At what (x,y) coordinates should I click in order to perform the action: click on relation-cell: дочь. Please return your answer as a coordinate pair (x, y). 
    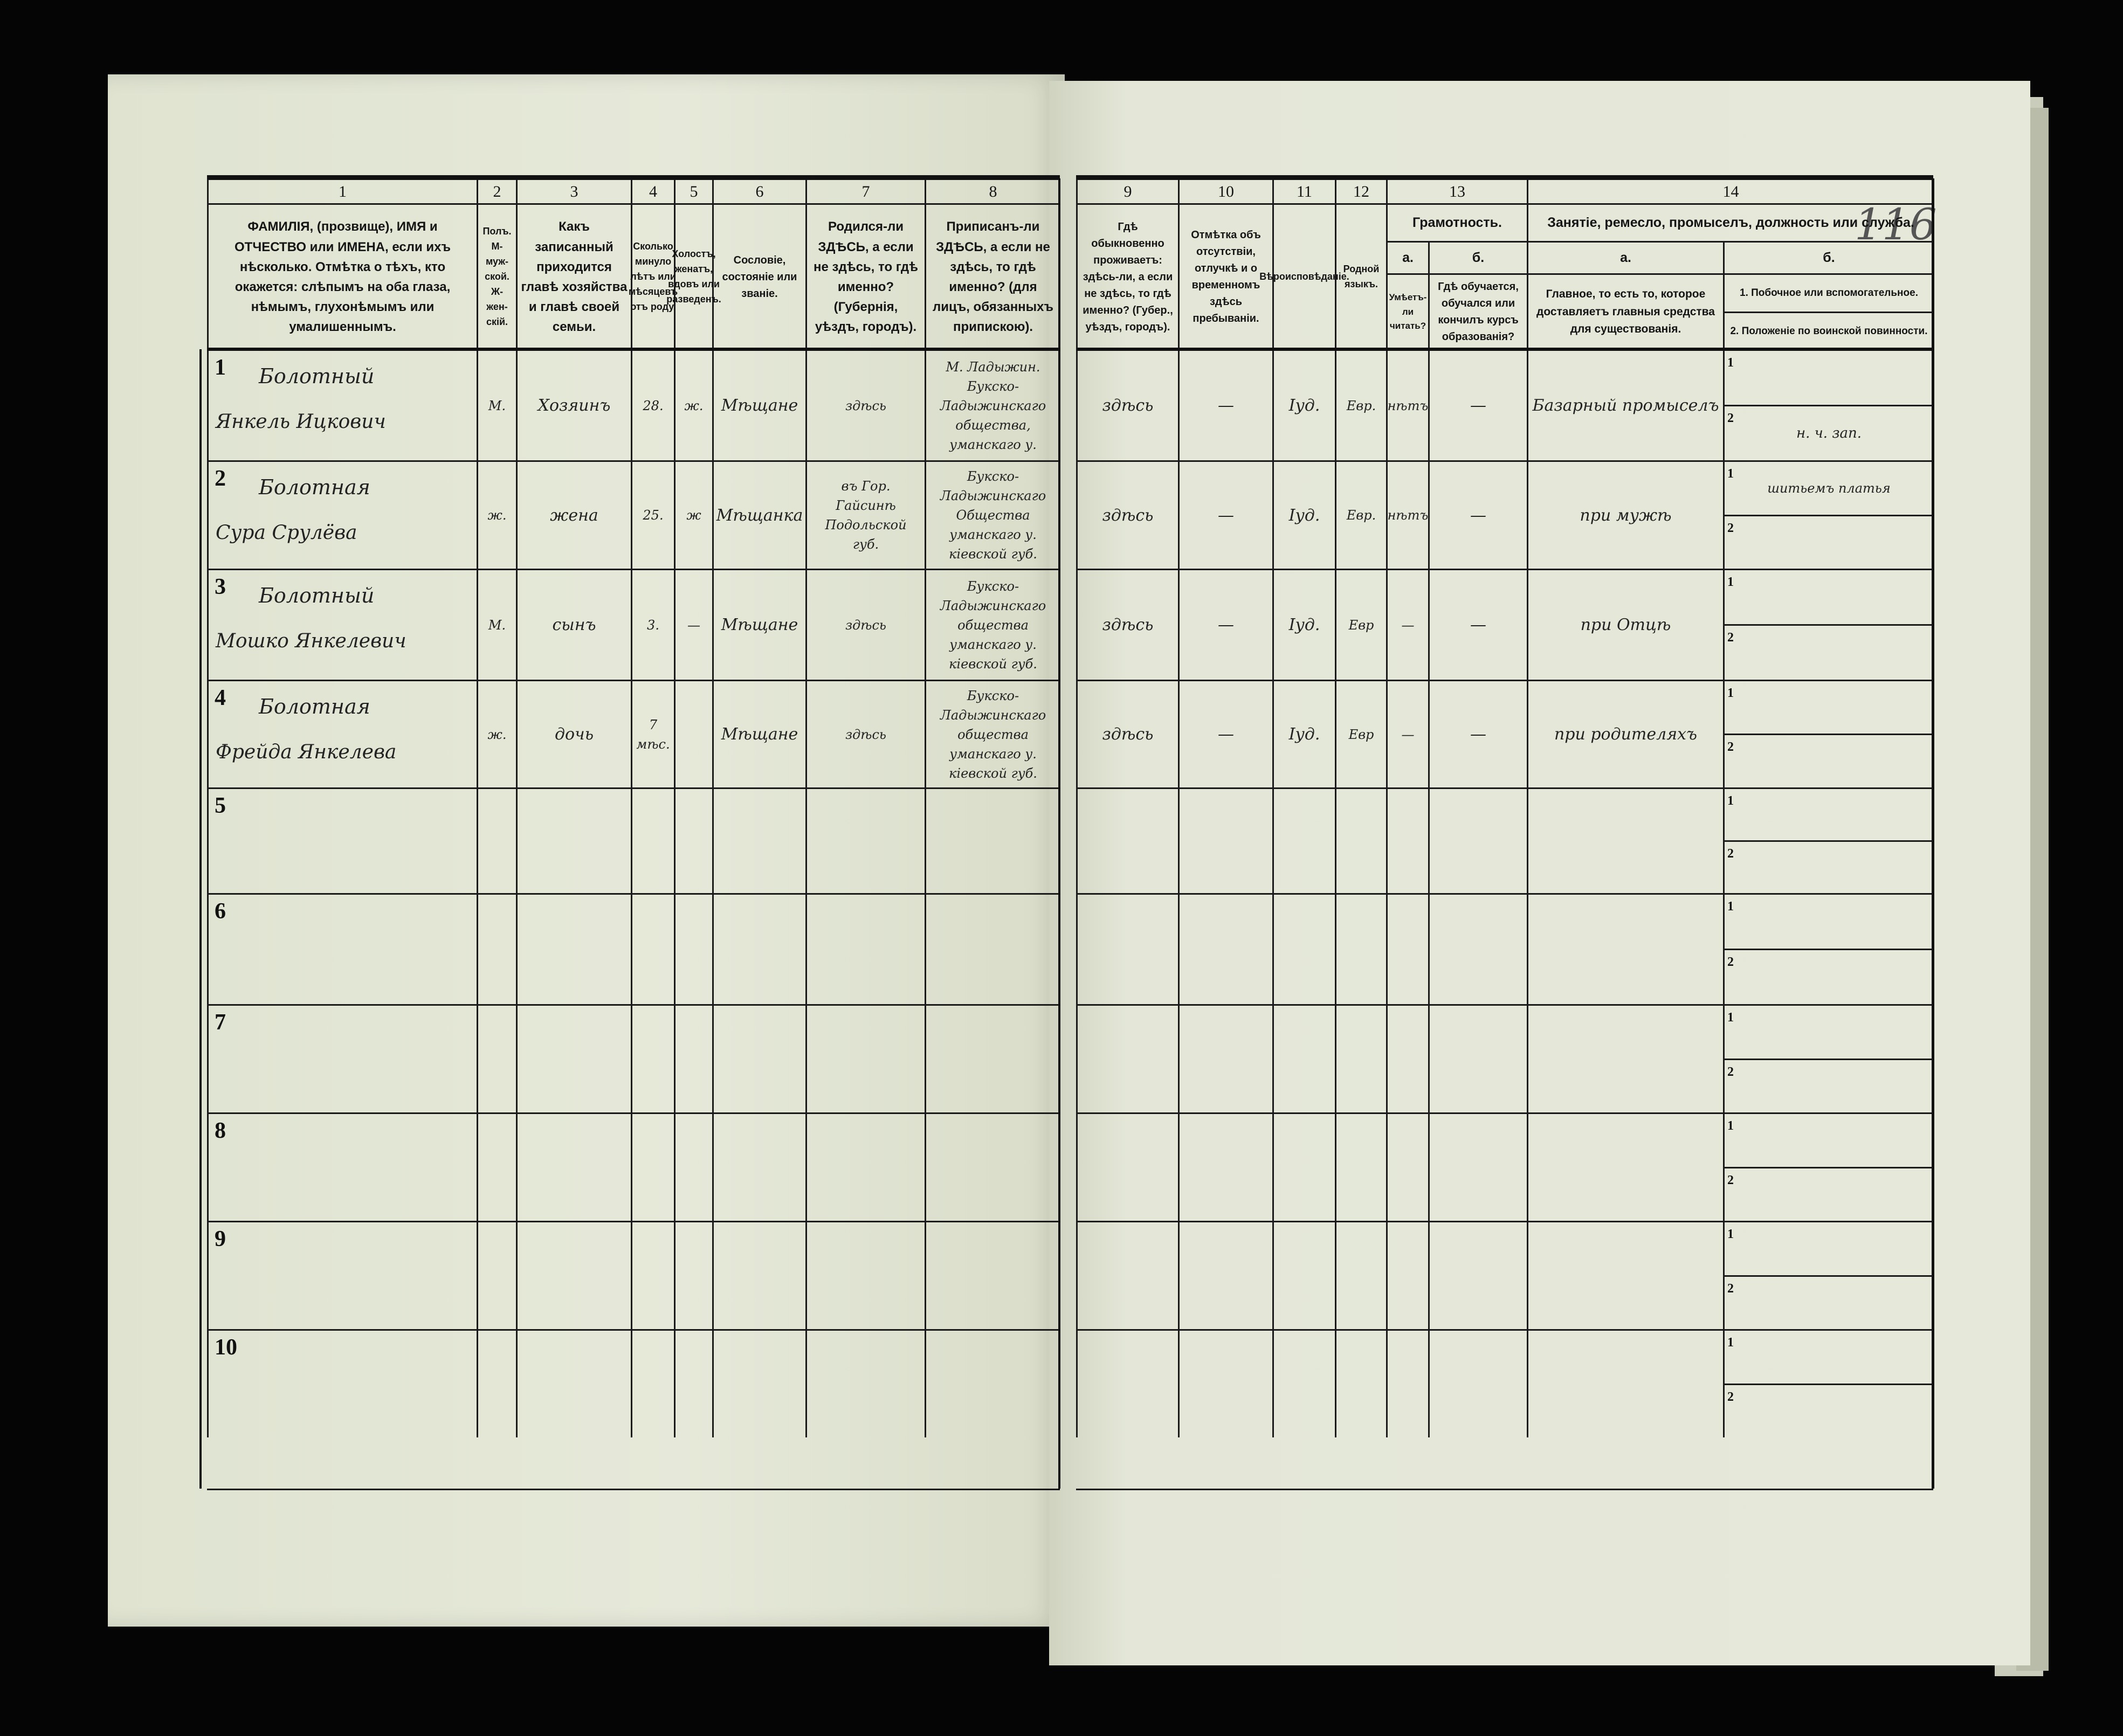
    Looking at the image, I should click on (573, 733).